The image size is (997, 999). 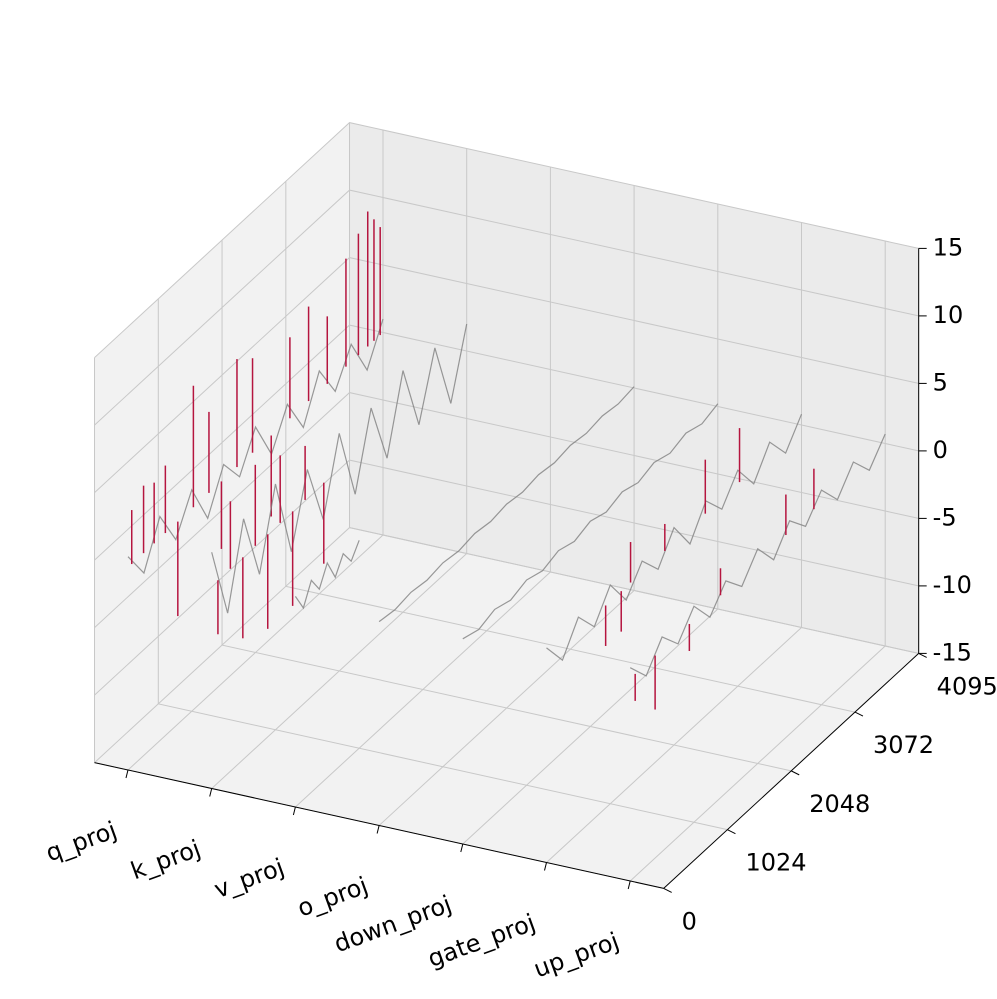 What do you see at coordinates (952, 652) in the screenshot?
I see `z-tick-label: -15` at bounding box center [952, 652].